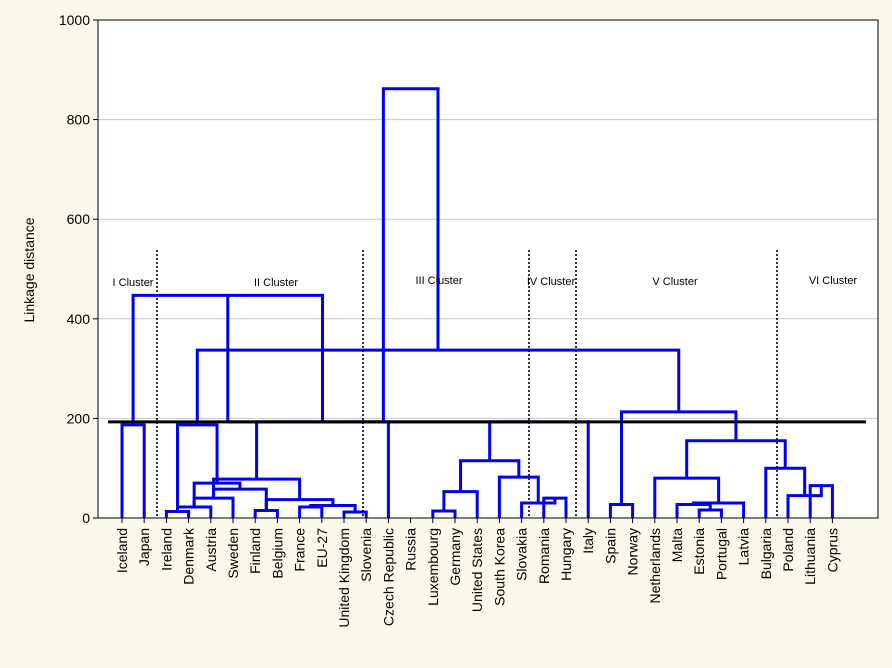 The width and height of the screenshot is (892, 668). What do you see at coordinates (410, 254) in the screenshot?
I see `dendrogram-link` at bounding box center [410, 254].